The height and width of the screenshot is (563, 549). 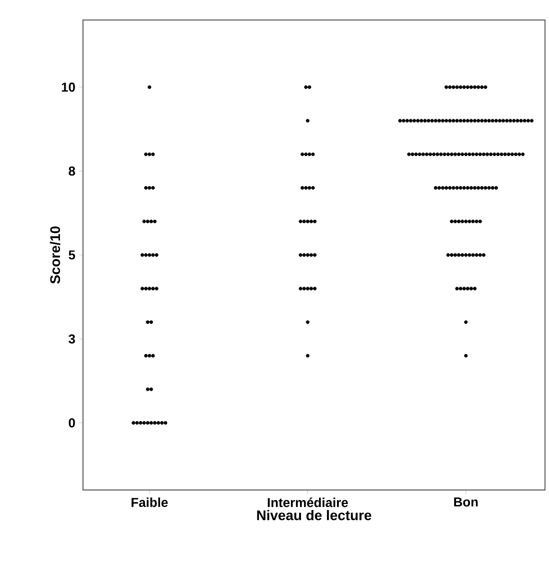 I want to click on x-tick-label: Faible, so click(x=150, y=503).